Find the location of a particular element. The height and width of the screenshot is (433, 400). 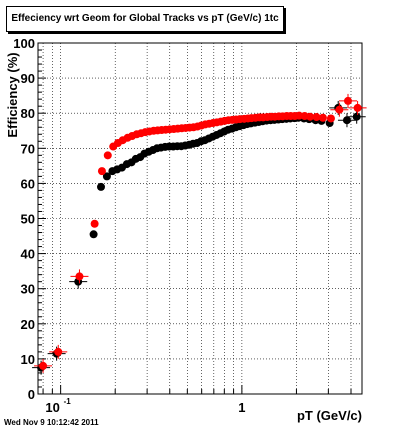

y-tick-label: 20 is located at coordinates (28, 324).